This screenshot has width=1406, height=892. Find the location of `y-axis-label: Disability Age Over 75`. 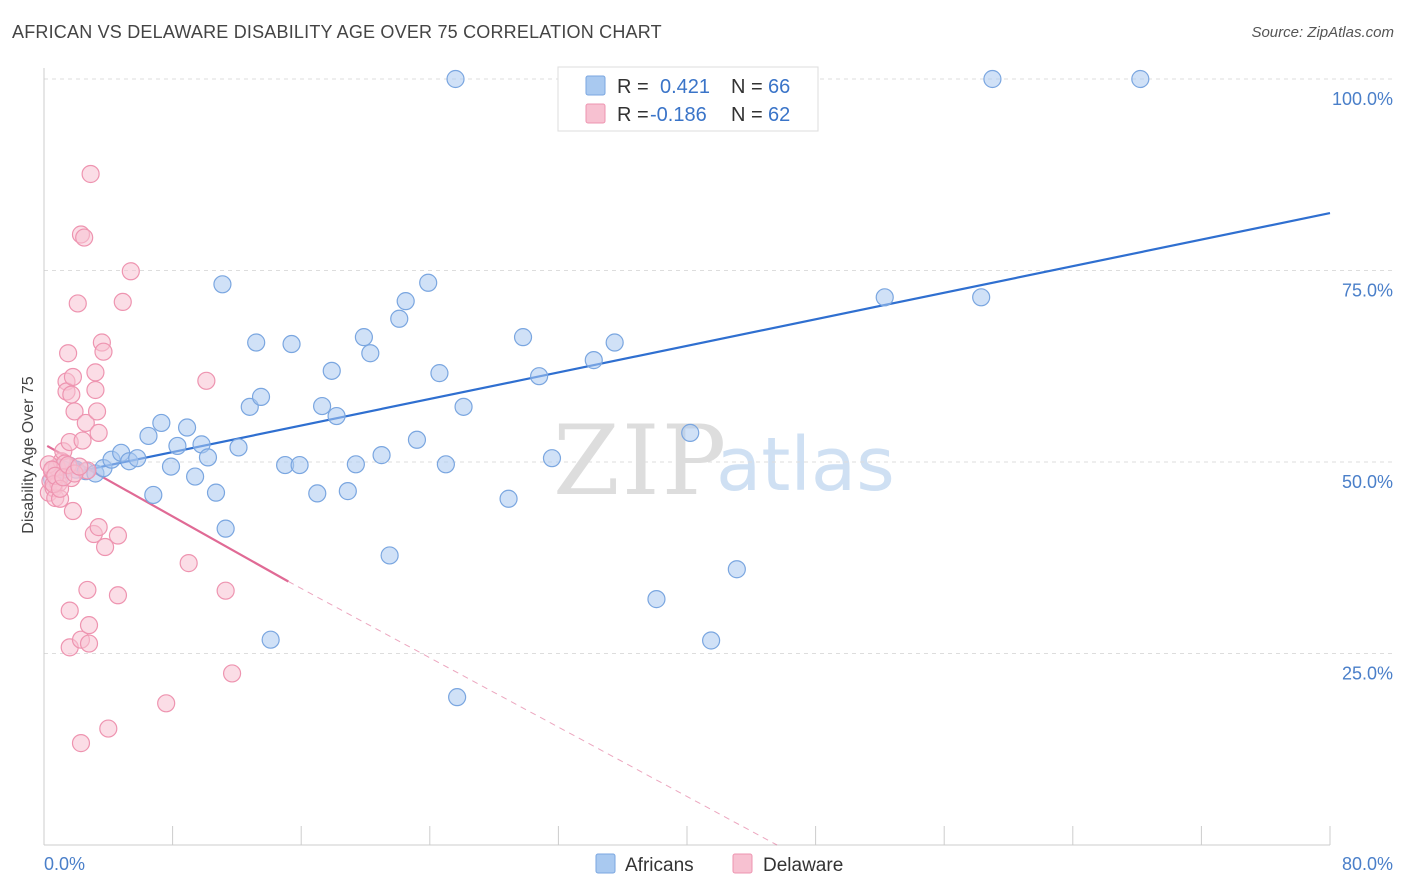

y-axis-label: Disability Age Over 75 is located at coordinates (28, 455).